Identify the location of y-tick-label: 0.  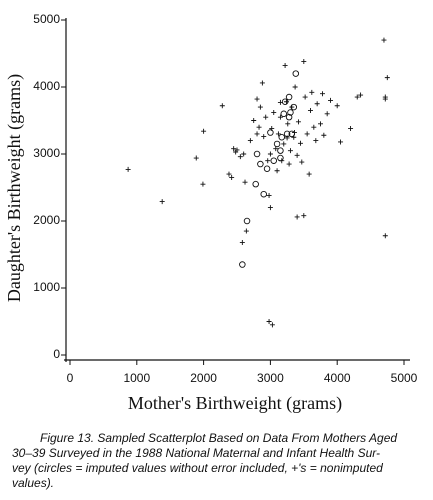
(56, 354).